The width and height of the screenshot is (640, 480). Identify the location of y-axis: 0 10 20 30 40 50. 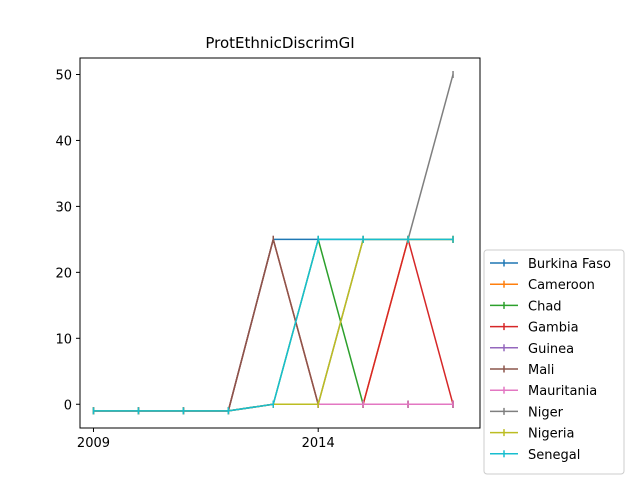
(67, 240).